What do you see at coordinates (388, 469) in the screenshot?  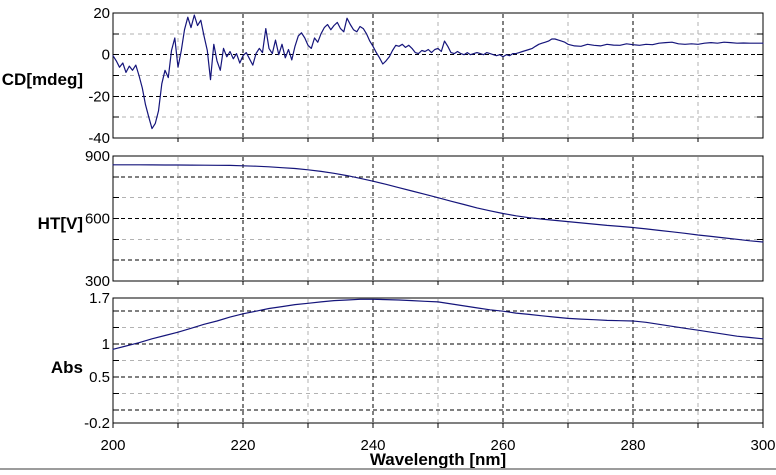 I see `window-bottom-border` at bounding box center [388, 469].